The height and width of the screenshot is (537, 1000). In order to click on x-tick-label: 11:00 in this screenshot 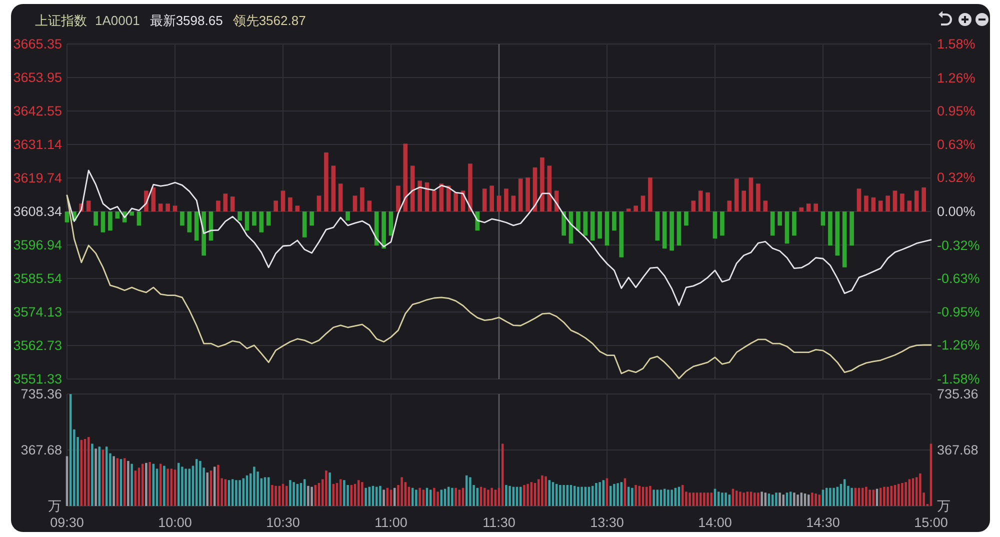, I will do `click(391, 522)`.